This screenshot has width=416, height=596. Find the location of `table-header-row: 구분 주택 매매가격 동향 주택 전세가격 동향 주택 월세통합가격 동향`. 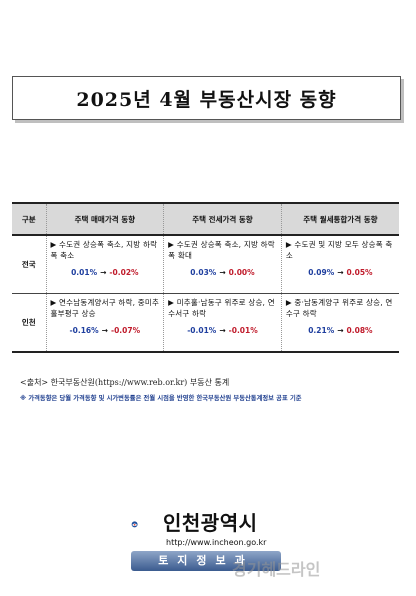

table-header-row: 구분 주택 매매가격 동향 주택 전세가격 동향 주택 월세통합가격 동향 is located at coordinates (205, 219).